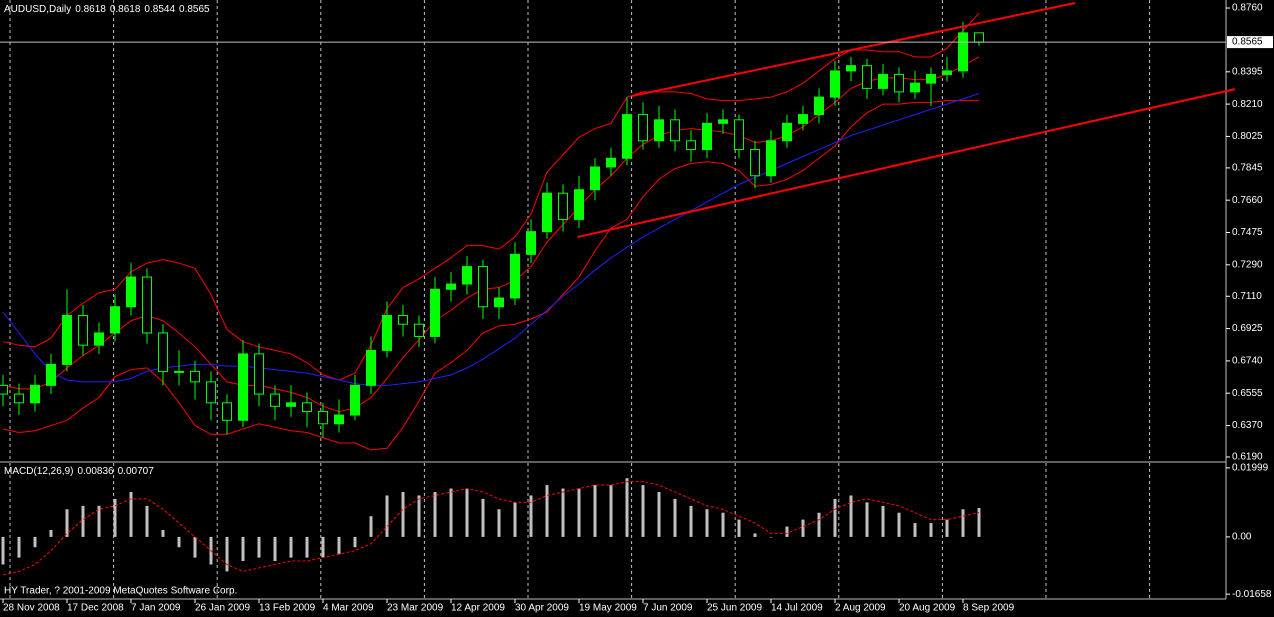  Describe the element at coordinates (38, 471) in the screenshot. I see `macd-title: MACD(12,26,9)` at that location.